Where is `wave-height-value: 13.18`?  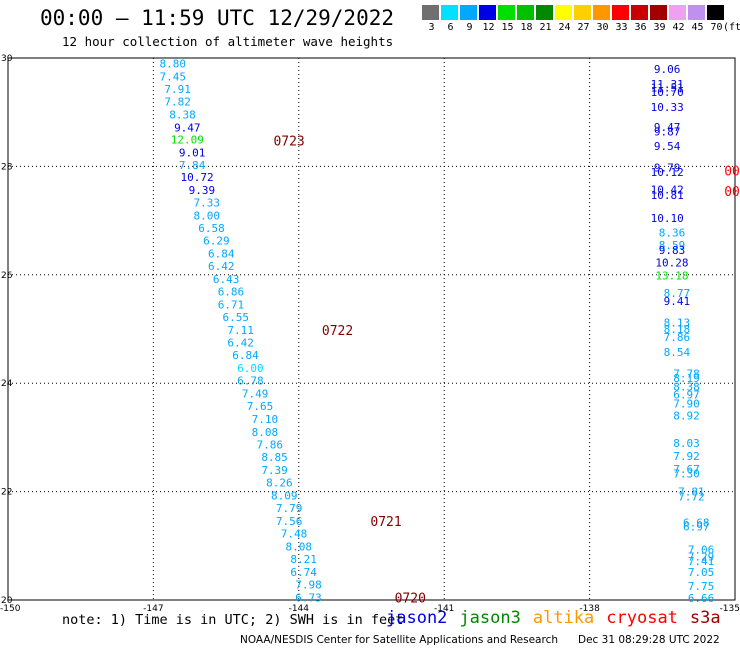 wave-height-value: 13.18 is located at coordinates (671, 275).